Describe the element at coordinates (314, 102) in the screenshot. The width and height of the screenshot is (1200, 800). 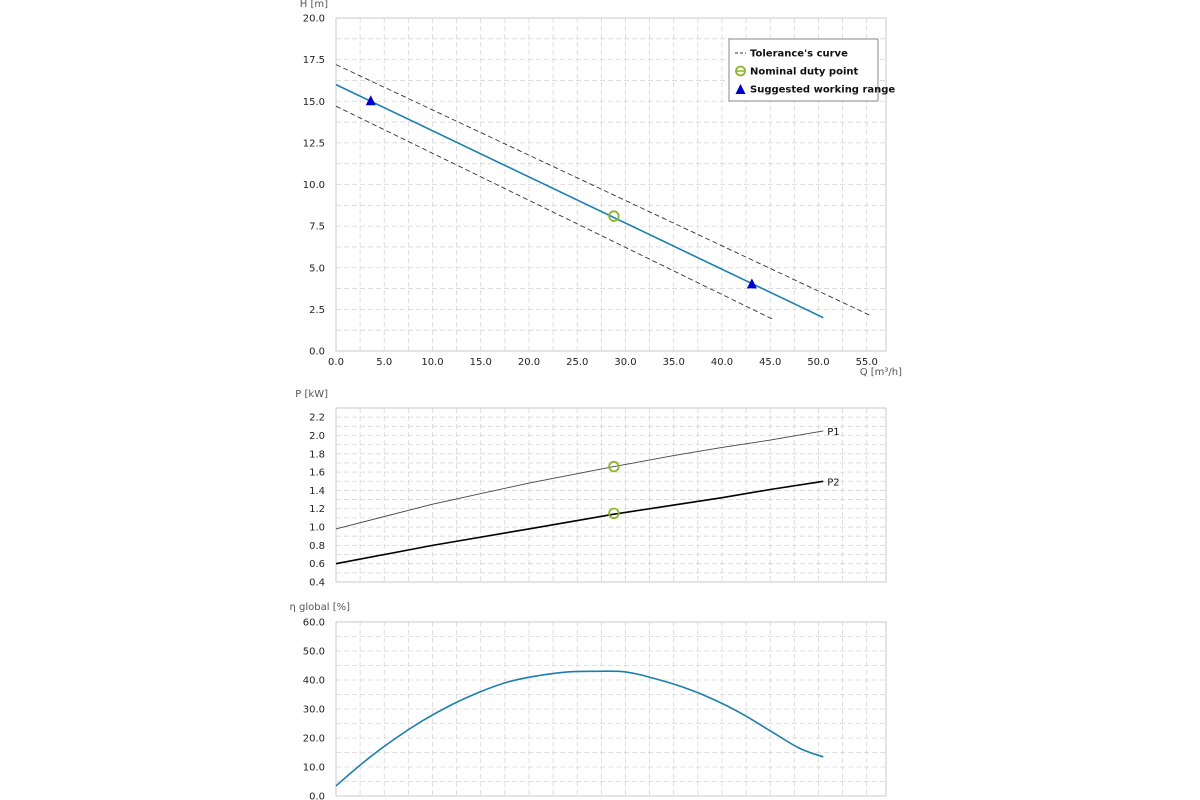
I see `y-tick-label: 15.0` at that location.